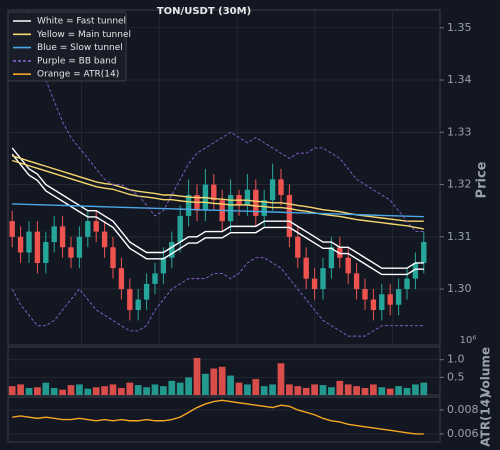 The image size is (500, 450). I want to click on y-tick-label: 1.32, so click(459, 184).